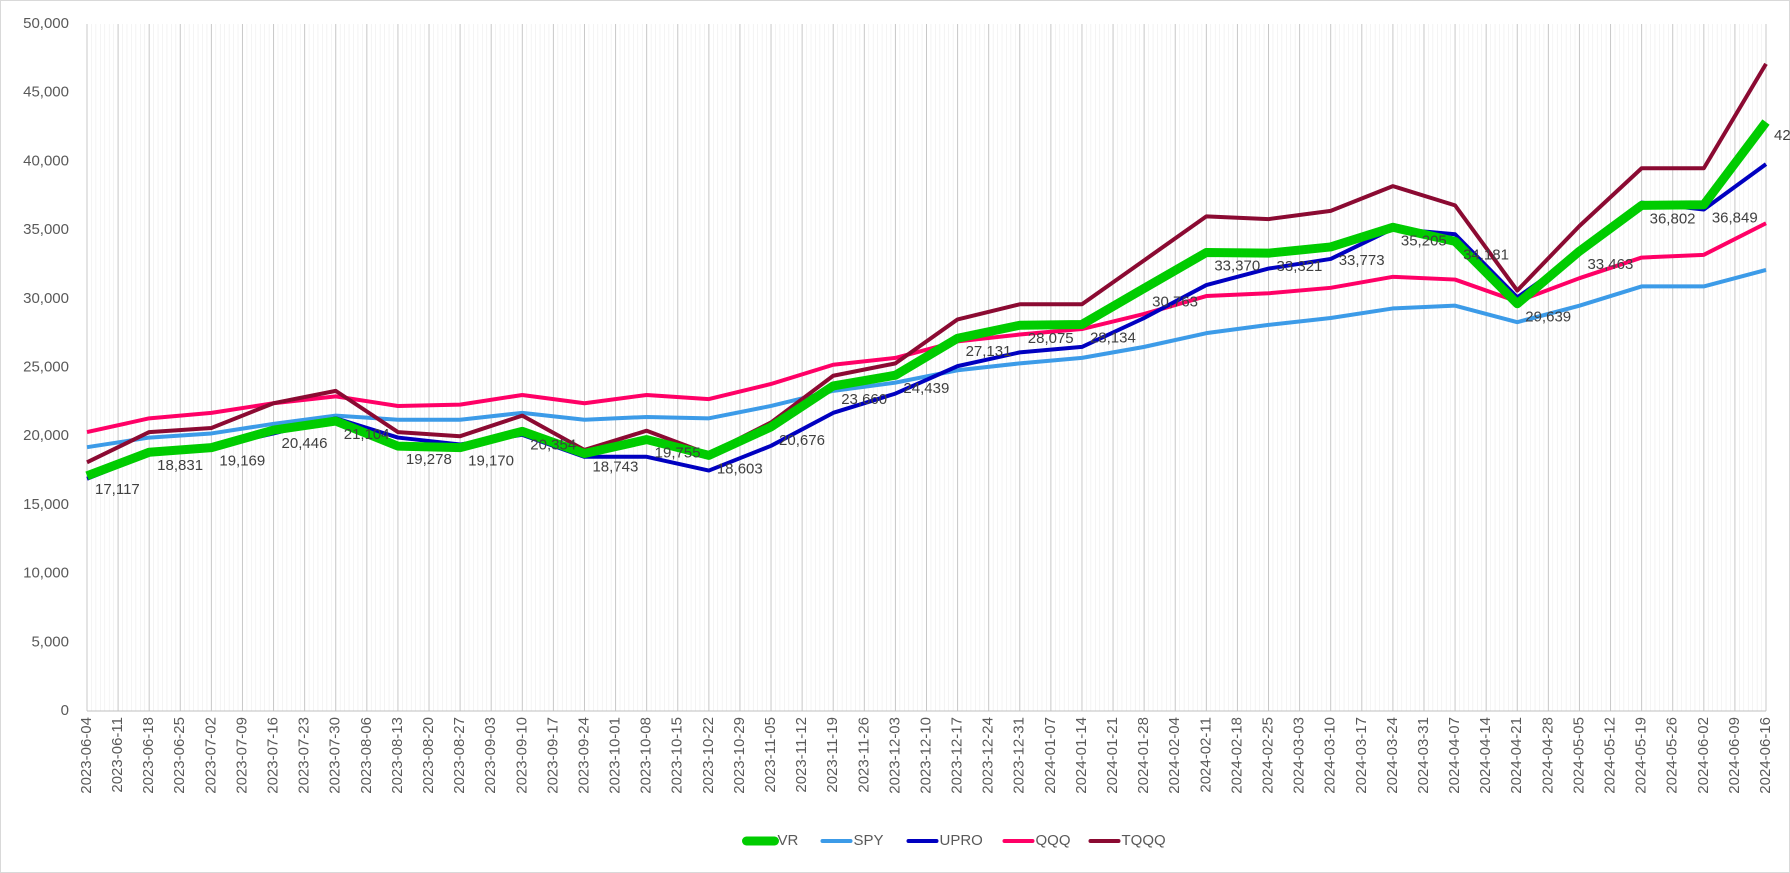 This screenshot has height=873, width=1790. I want to click on y-tick-label: 20,000, so click(46, 435).